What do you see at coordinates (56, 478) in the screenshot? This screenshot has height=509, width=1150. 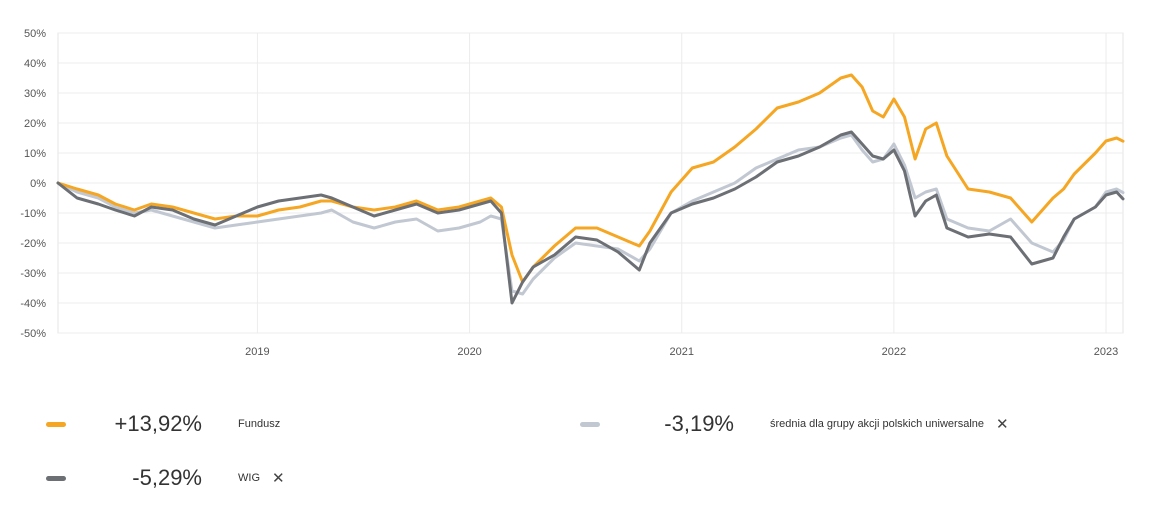 I see `legend-swatch-wig` at bounding box center [56, 478].